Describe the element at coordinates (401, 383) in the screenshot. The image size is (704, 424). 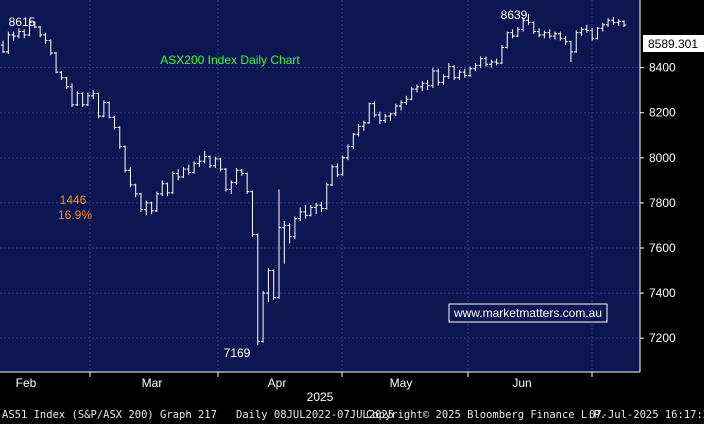
I see `x-tick-label: May` at that location.